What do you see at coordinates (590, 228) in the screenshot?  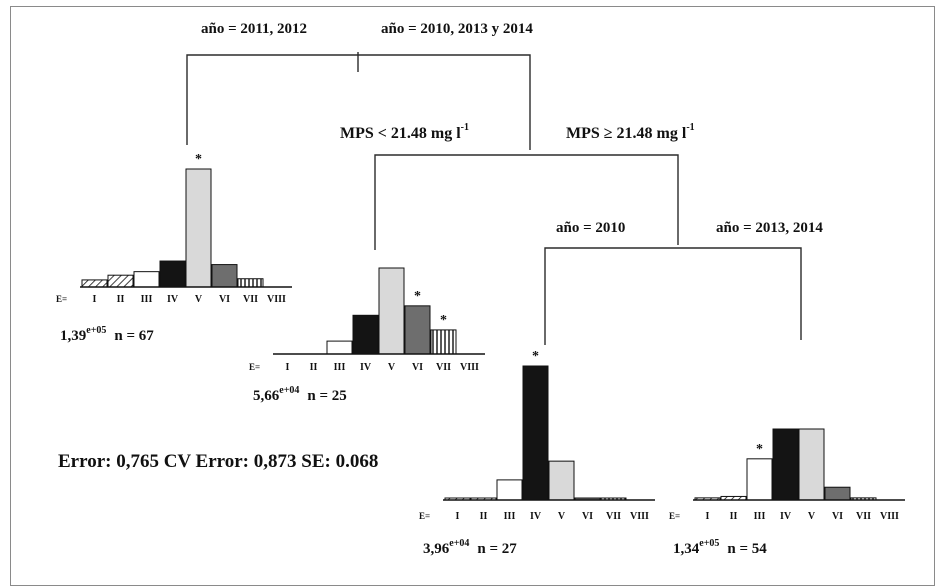 I see `split-anio-left: año = 2010` at bounding box center [590, 228].